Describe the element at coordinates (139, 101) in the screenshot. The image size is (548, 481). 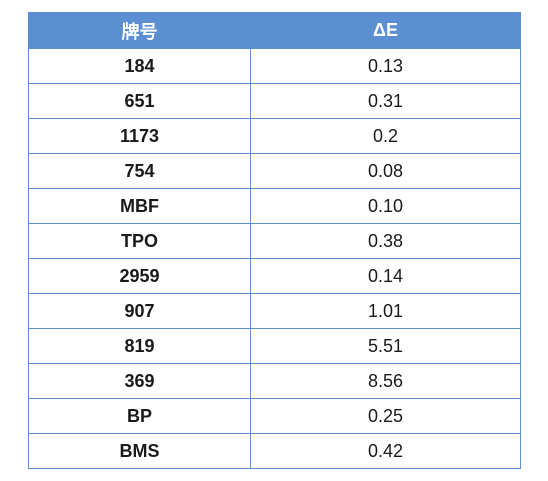
I see `grade-cell: 651` at that location.